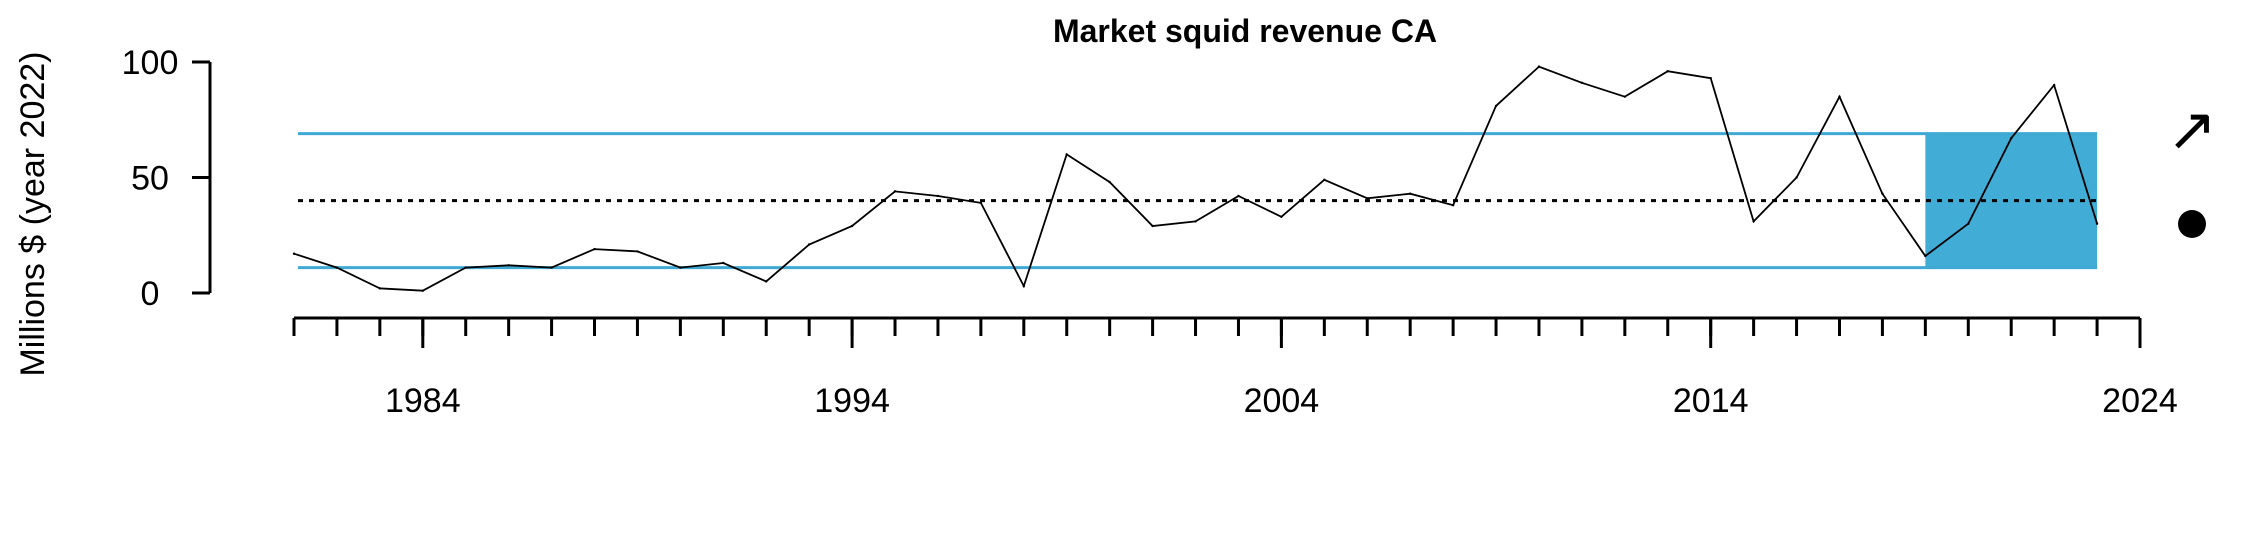 This screenshot has height=540, width=2250. What do you see at coordinates (852, 401) in the screenshot?
I see `x-tick-label: 1994` at bounding box center [852, 401].